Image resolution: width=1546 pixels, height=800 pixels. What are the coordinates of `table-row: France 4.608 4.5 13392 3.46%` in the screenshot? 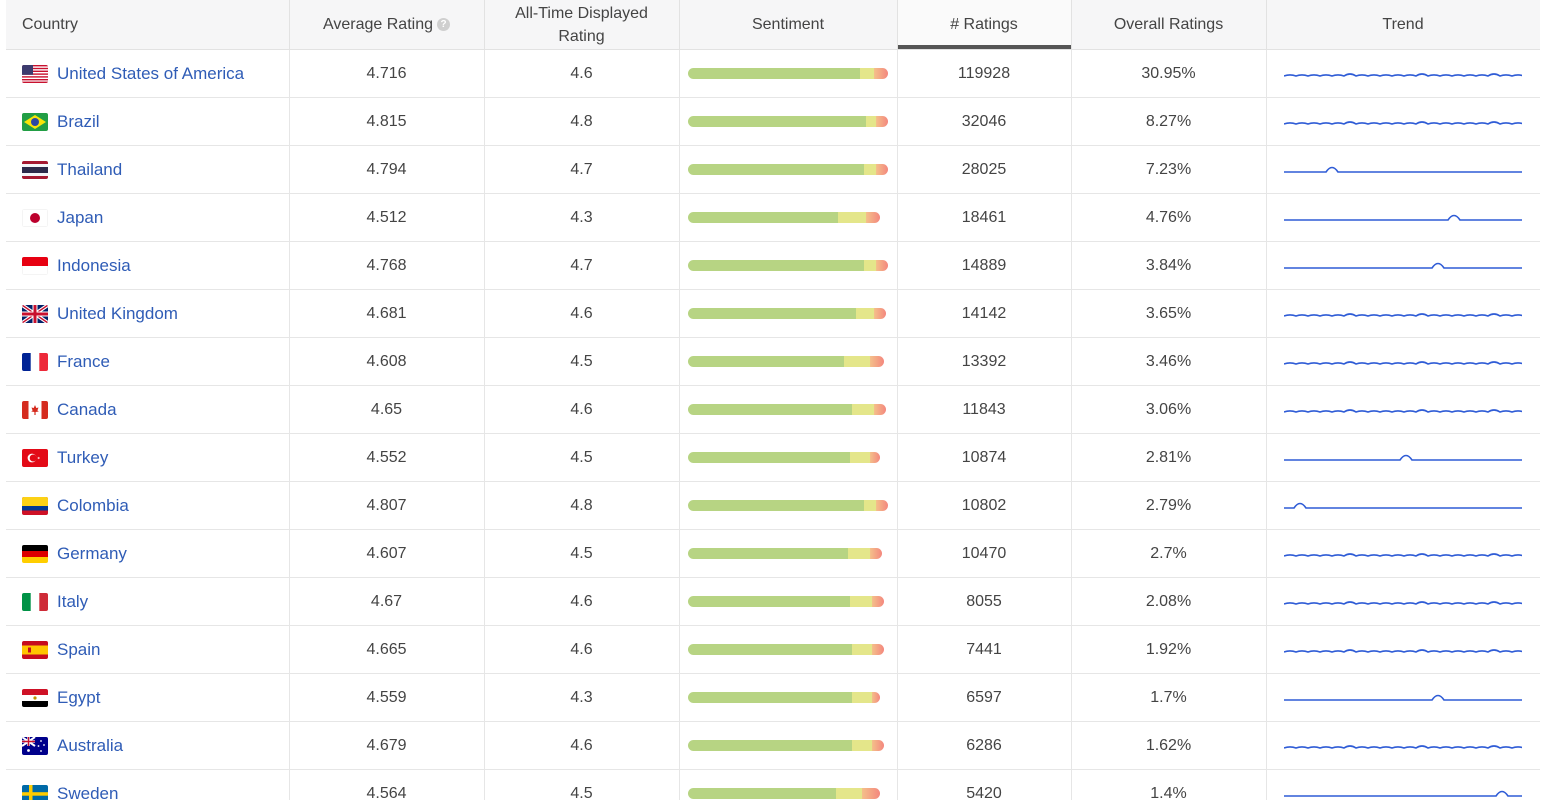 It's located at (773, 361).